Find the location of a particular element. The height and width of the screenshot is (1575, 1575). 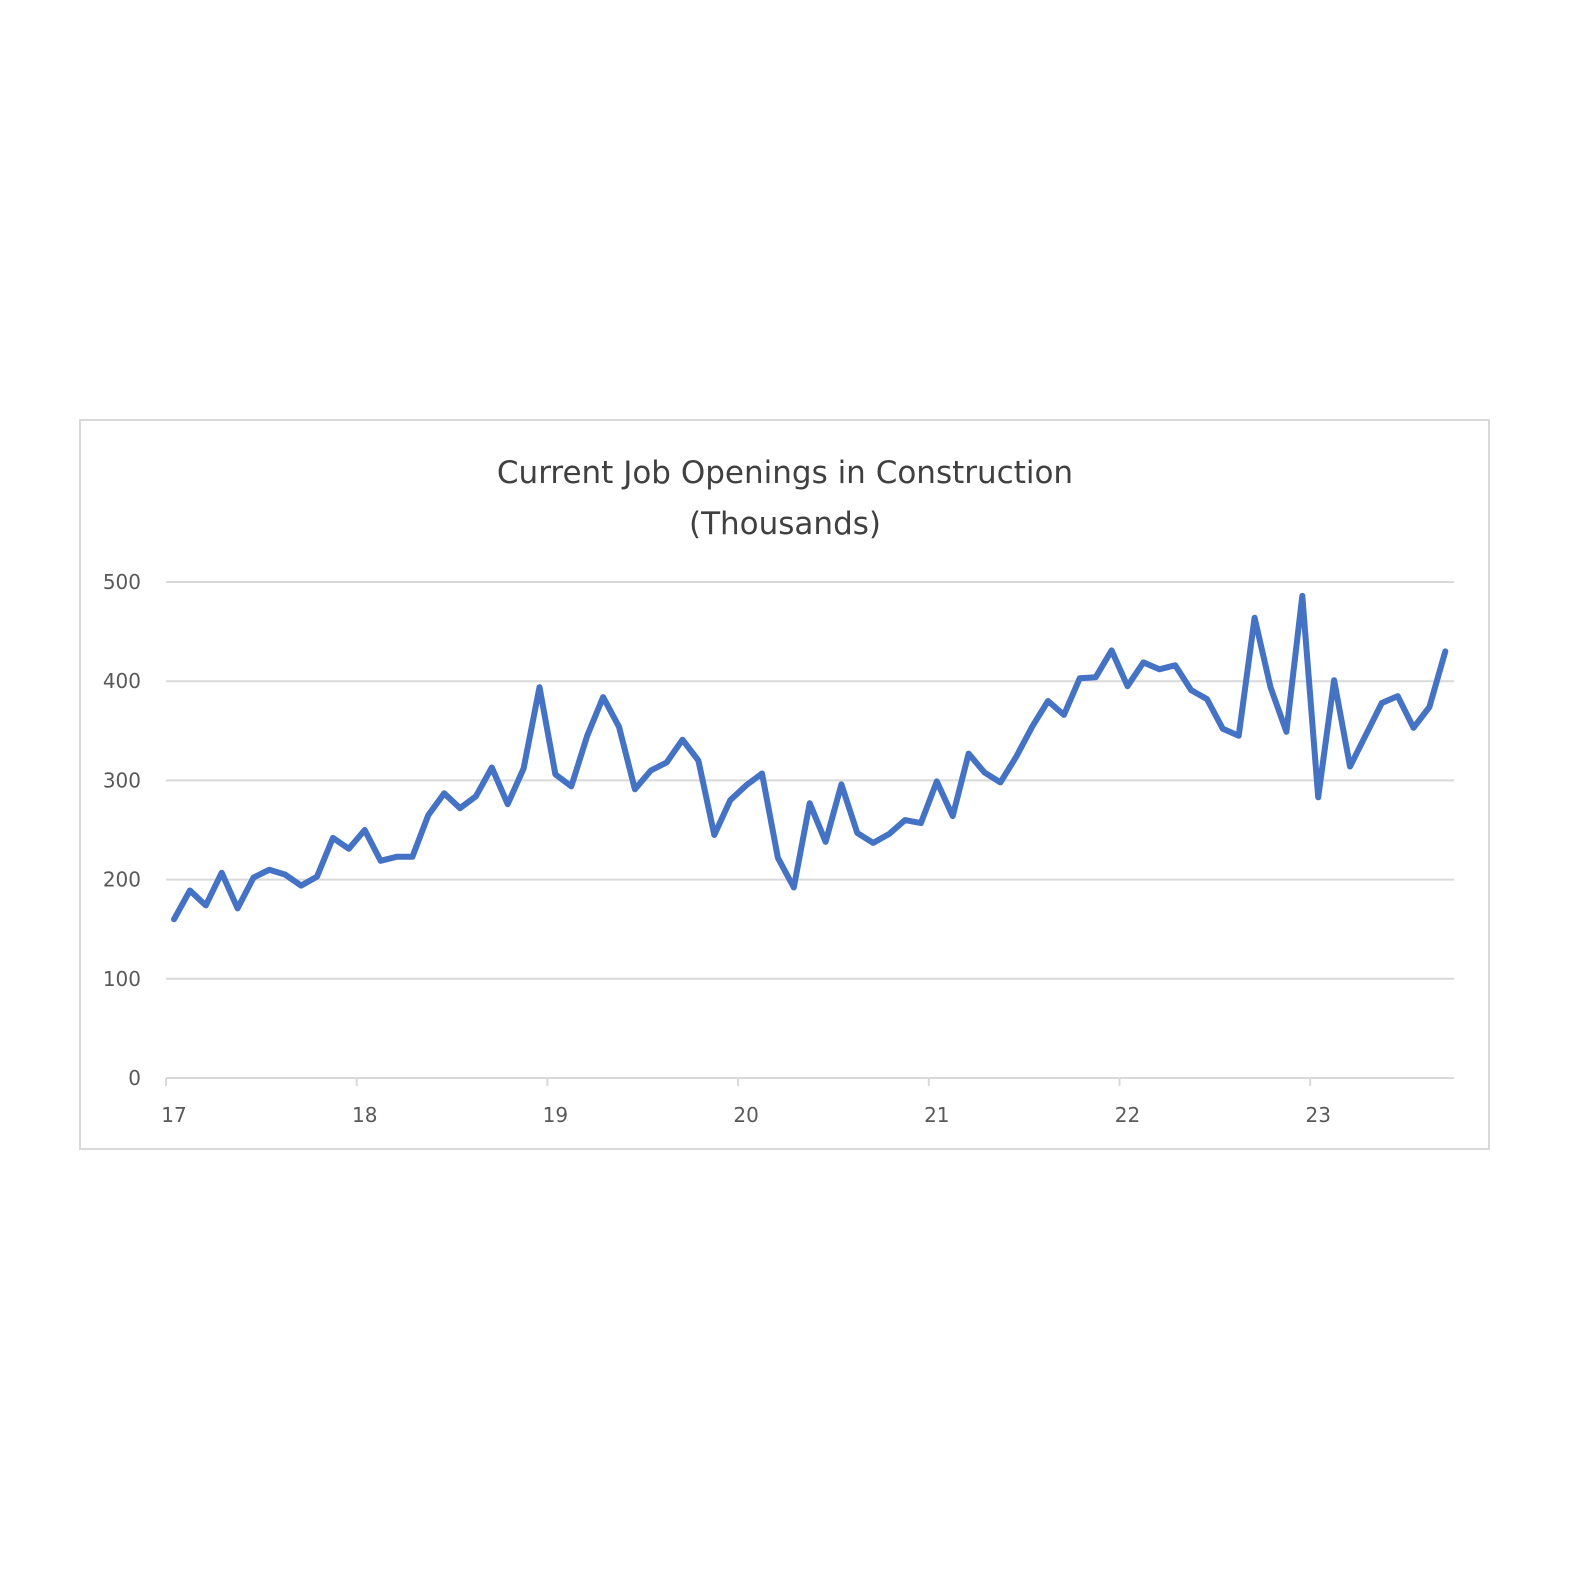

y-tick-label: 200 is located at coordinates (122, 880).